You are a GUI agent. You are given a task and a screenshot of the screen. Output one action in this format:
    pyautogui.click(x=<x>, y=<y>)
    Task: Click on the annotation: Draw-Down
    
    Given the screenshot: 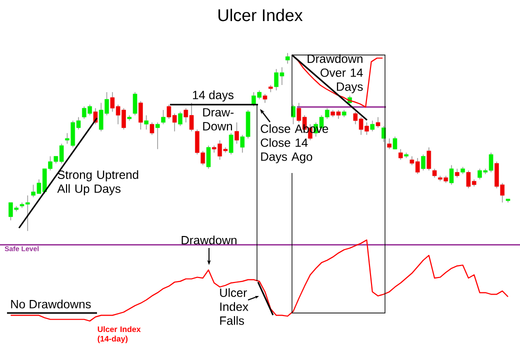 What is the action you would take?
    pyautogui.click(x=218, y=119)
    